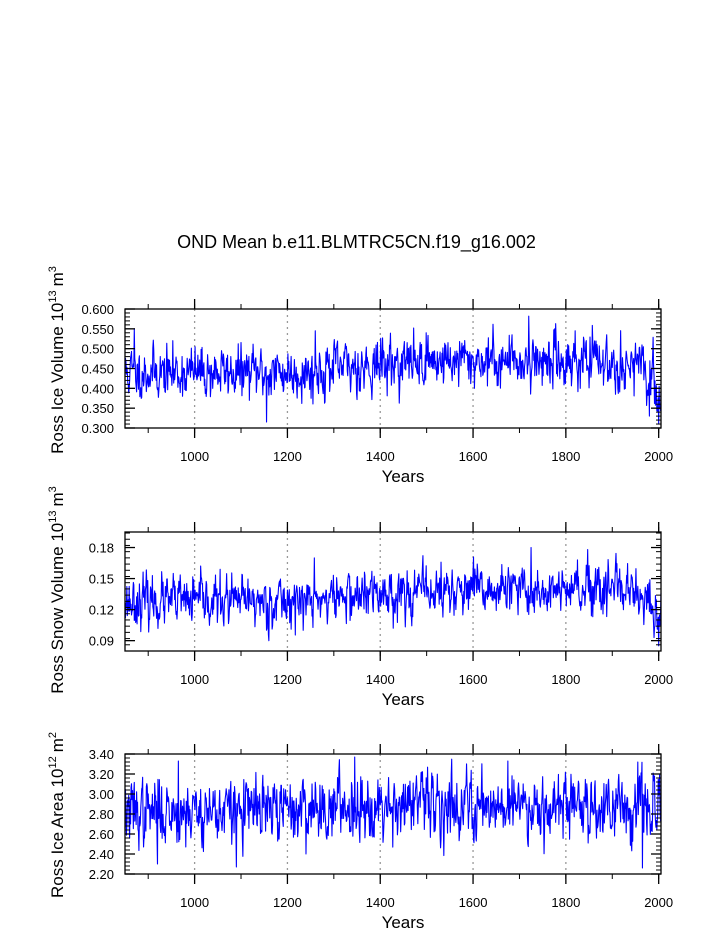 The image size is (723, 935). What do you see at coordinates (97, 349) in the screenshot?
I see `y-tick-label: 0.500` at bounding box center [97, 349].